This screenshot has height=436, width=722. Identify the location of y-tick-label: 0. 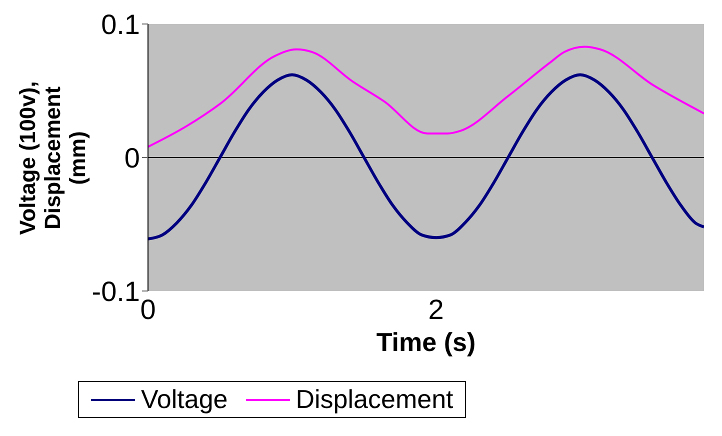
(132, 158).